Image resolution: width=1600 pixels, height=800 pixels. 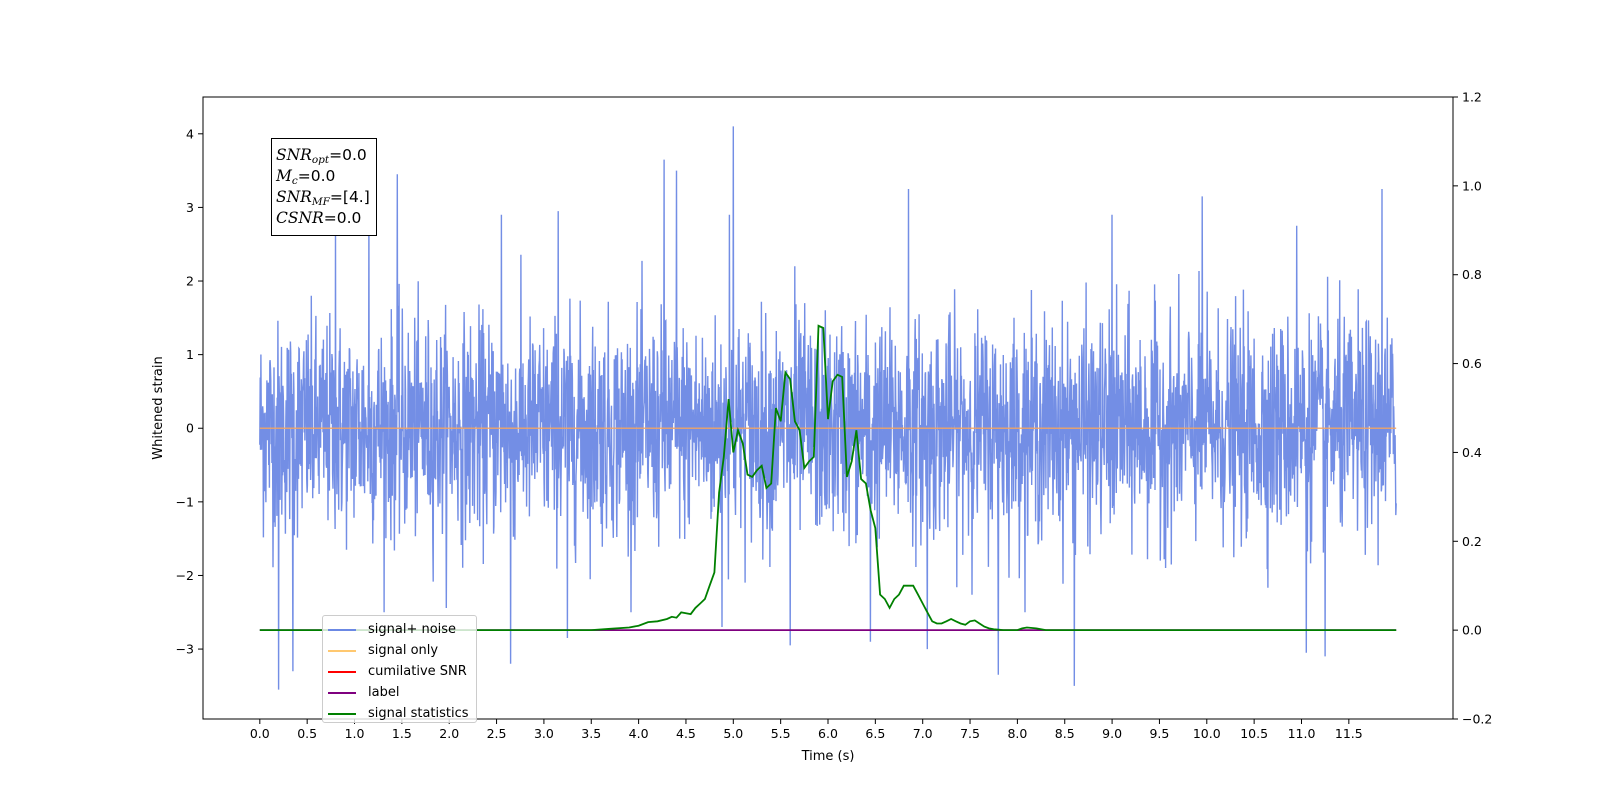 I want to click on y2-tick-label: 0.2, so click(x=1472, y=541).